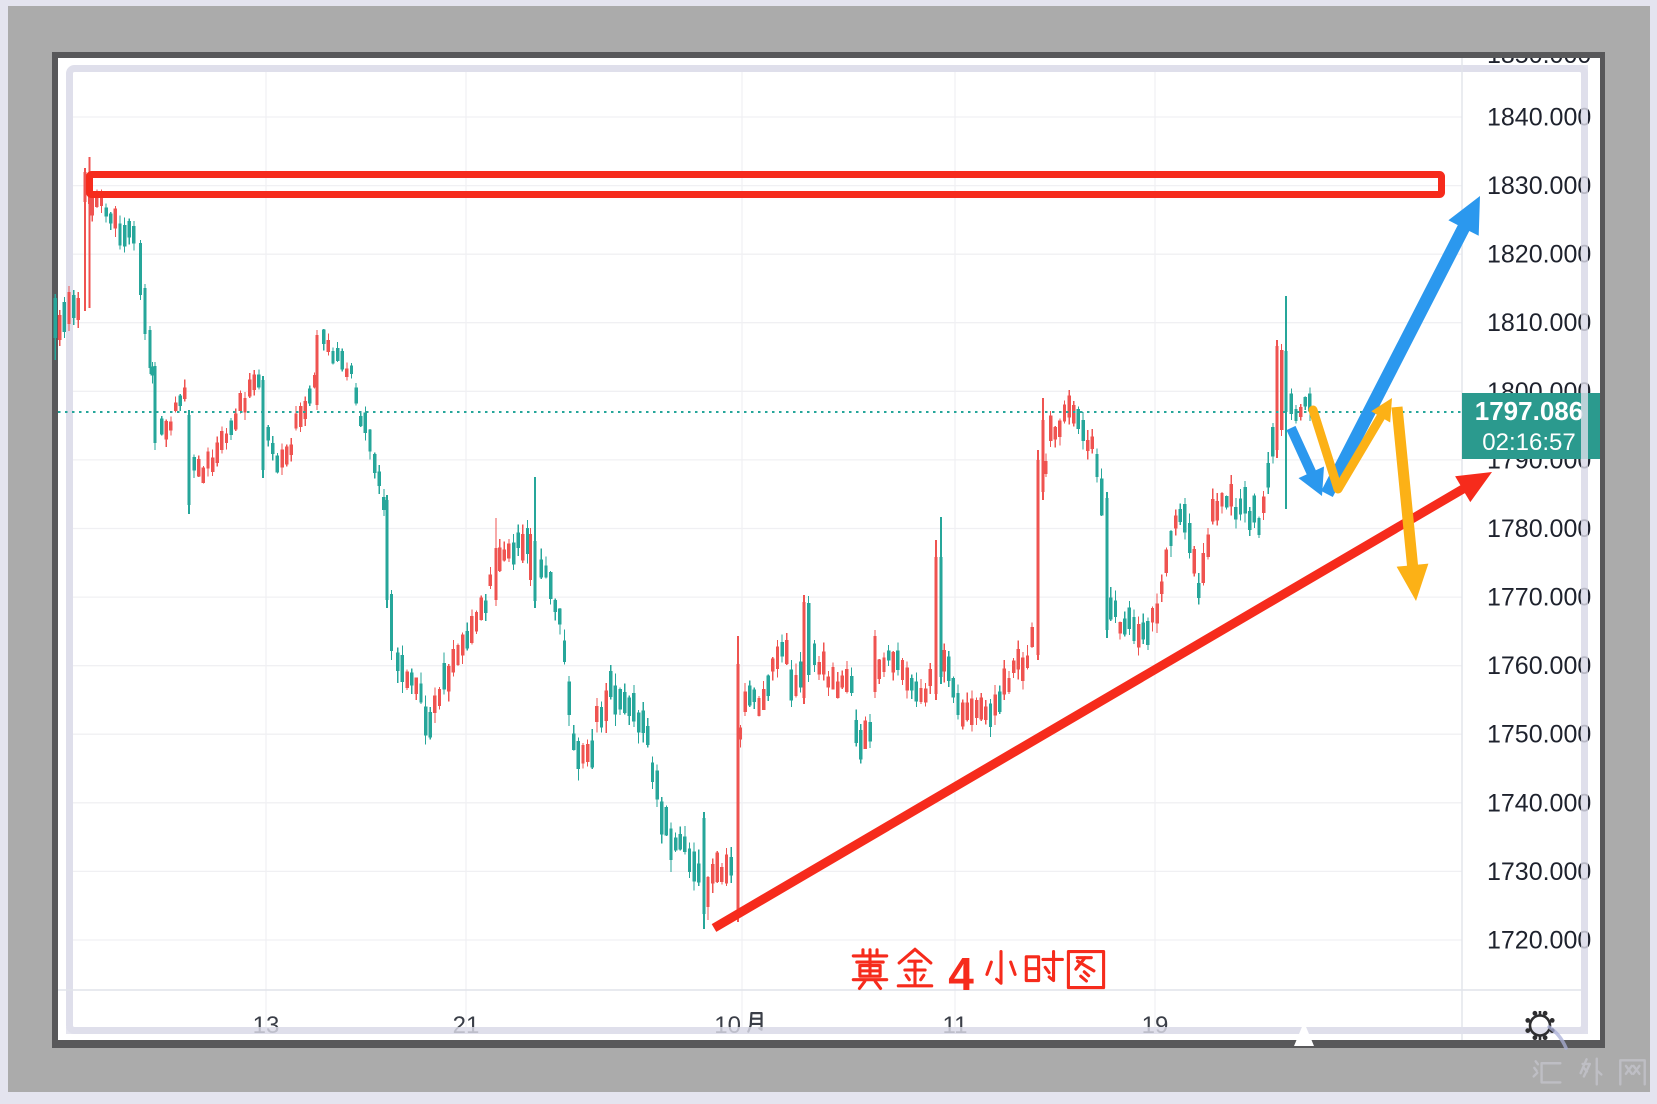  Describe the element at coordinates (466, 1025) in the screenshot. I see `svg-text: 21` at that location.